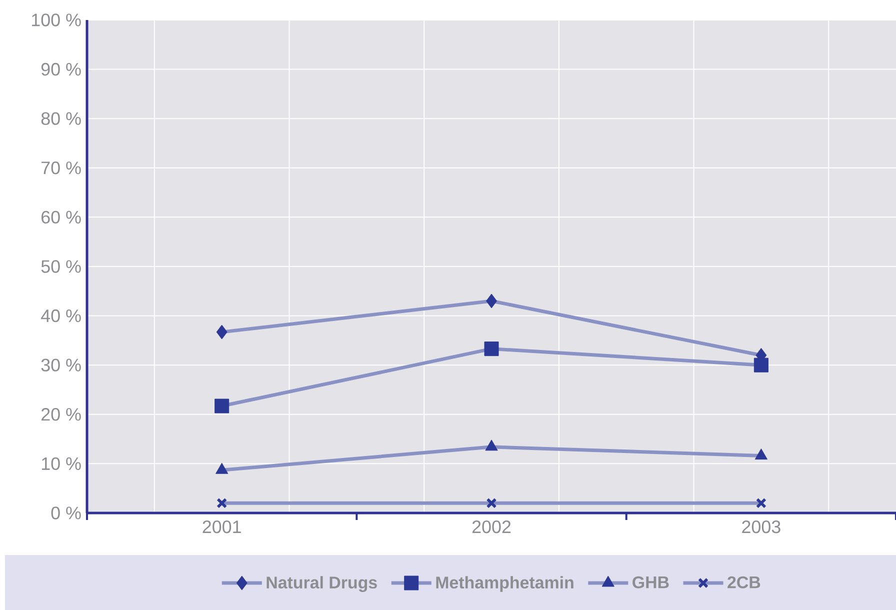 This screenshot has width=896, height=610. What do you see at coordinates (61, 168) in the screenshot?
I see `y-tick-label: 70 %` at bounding box center [61, 168].